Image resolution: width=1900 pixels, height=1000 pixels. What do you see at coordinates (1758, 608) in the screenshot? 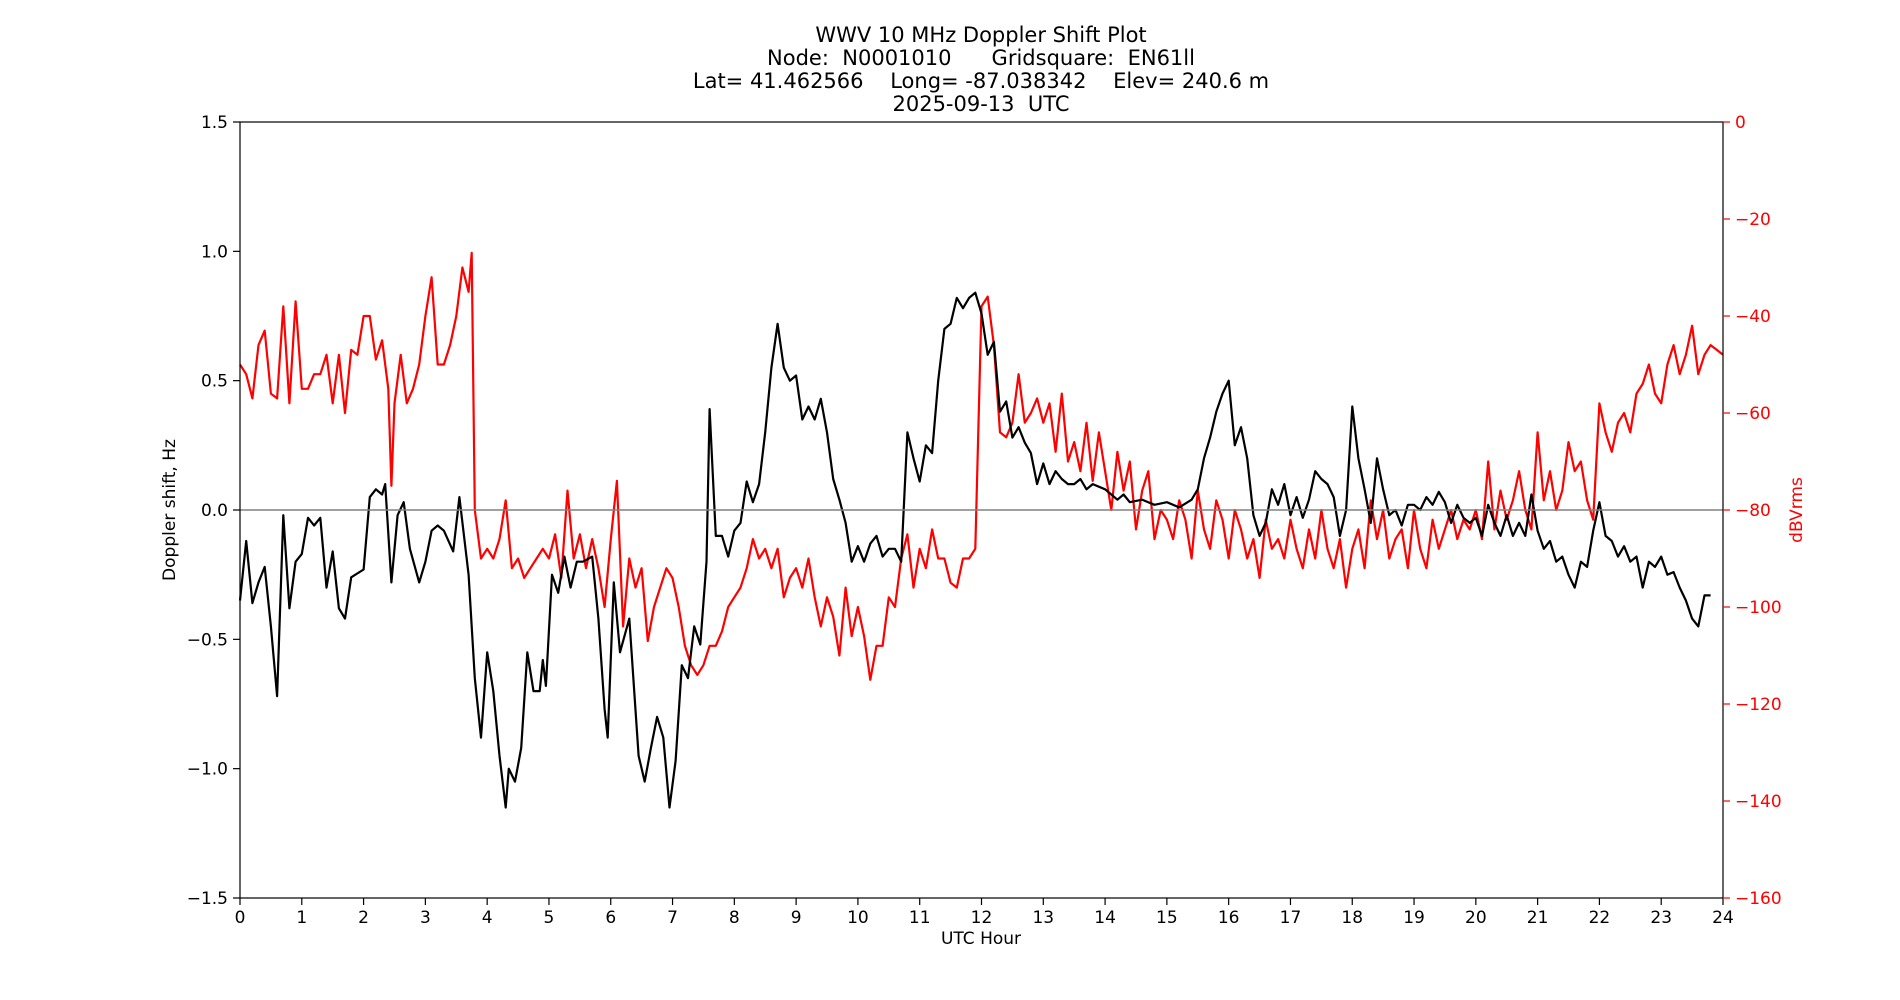
I see `right-tick-label: −100` at bounding box center [1758, 608].